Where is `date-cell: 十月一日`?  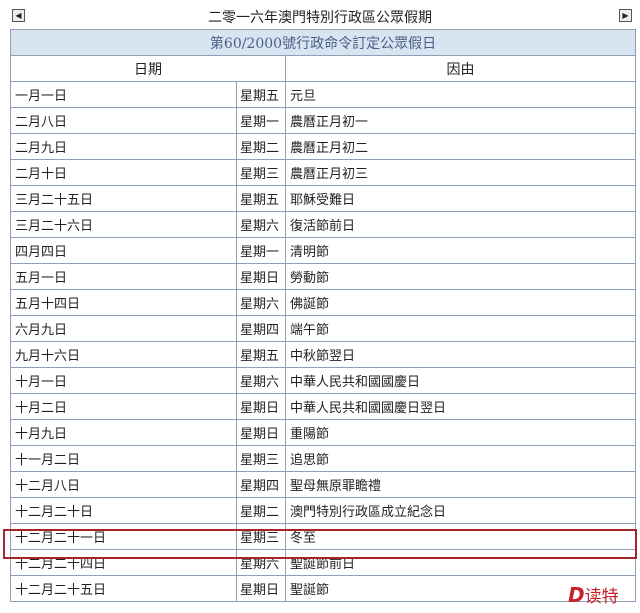 date-cell: 十月一日 is located at coordinates (123, 380).